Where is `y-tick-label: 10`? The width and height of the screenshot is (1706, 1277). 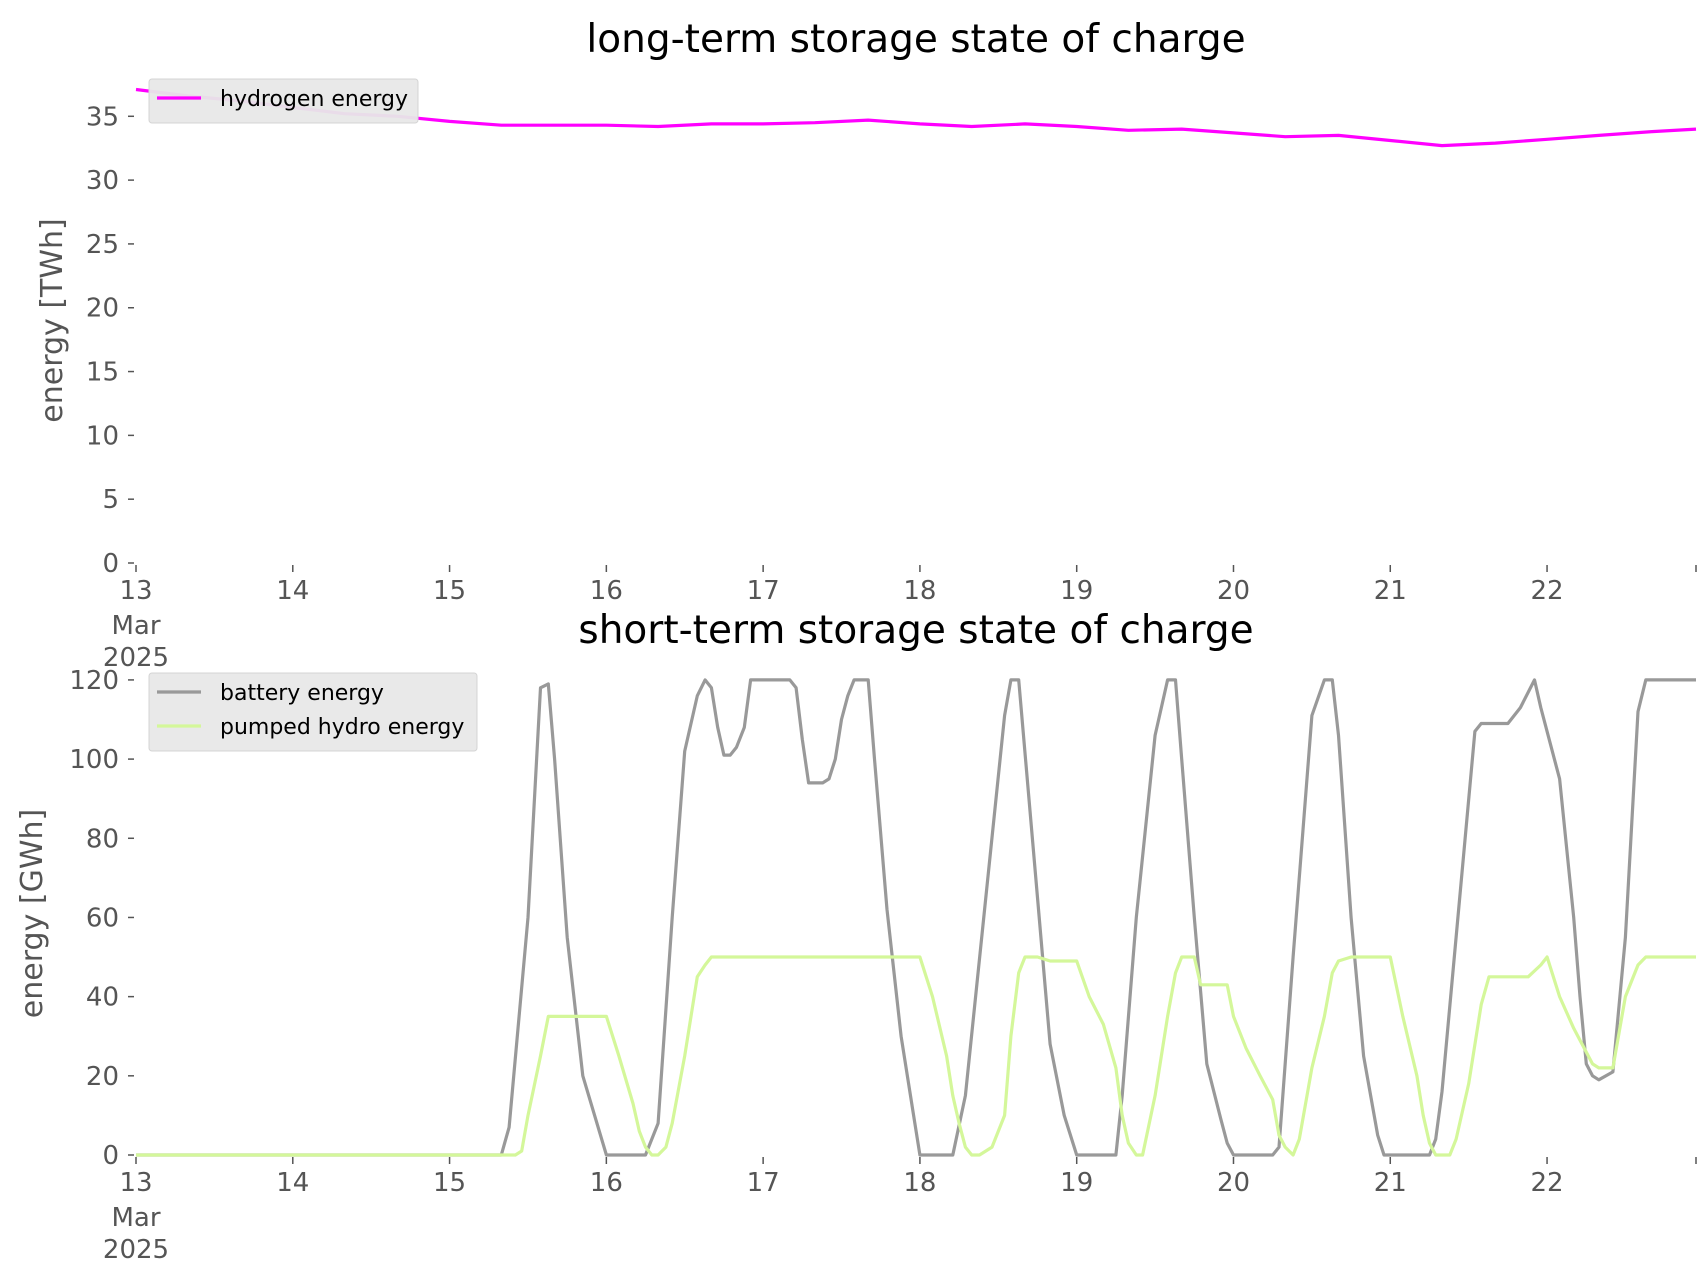
y-tick-label: 10 is located at coordinates (102, 436).